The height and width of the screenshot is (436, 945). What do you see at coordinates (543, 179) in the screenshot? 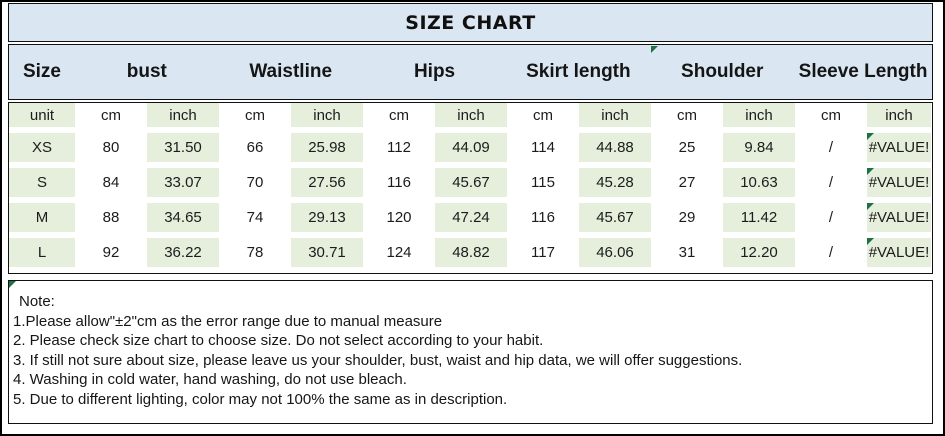
I see `measurement-cell: 115` at bounding box center [543, 179].